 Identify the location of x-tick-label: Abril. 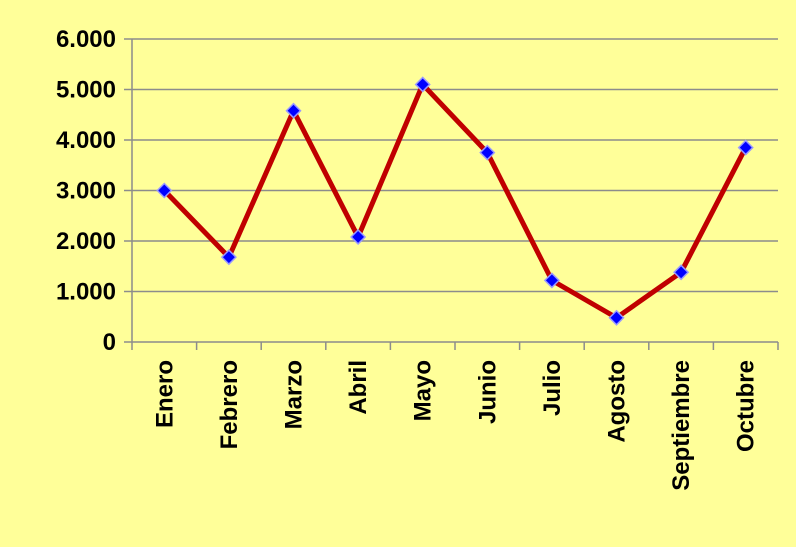
(358, 387).